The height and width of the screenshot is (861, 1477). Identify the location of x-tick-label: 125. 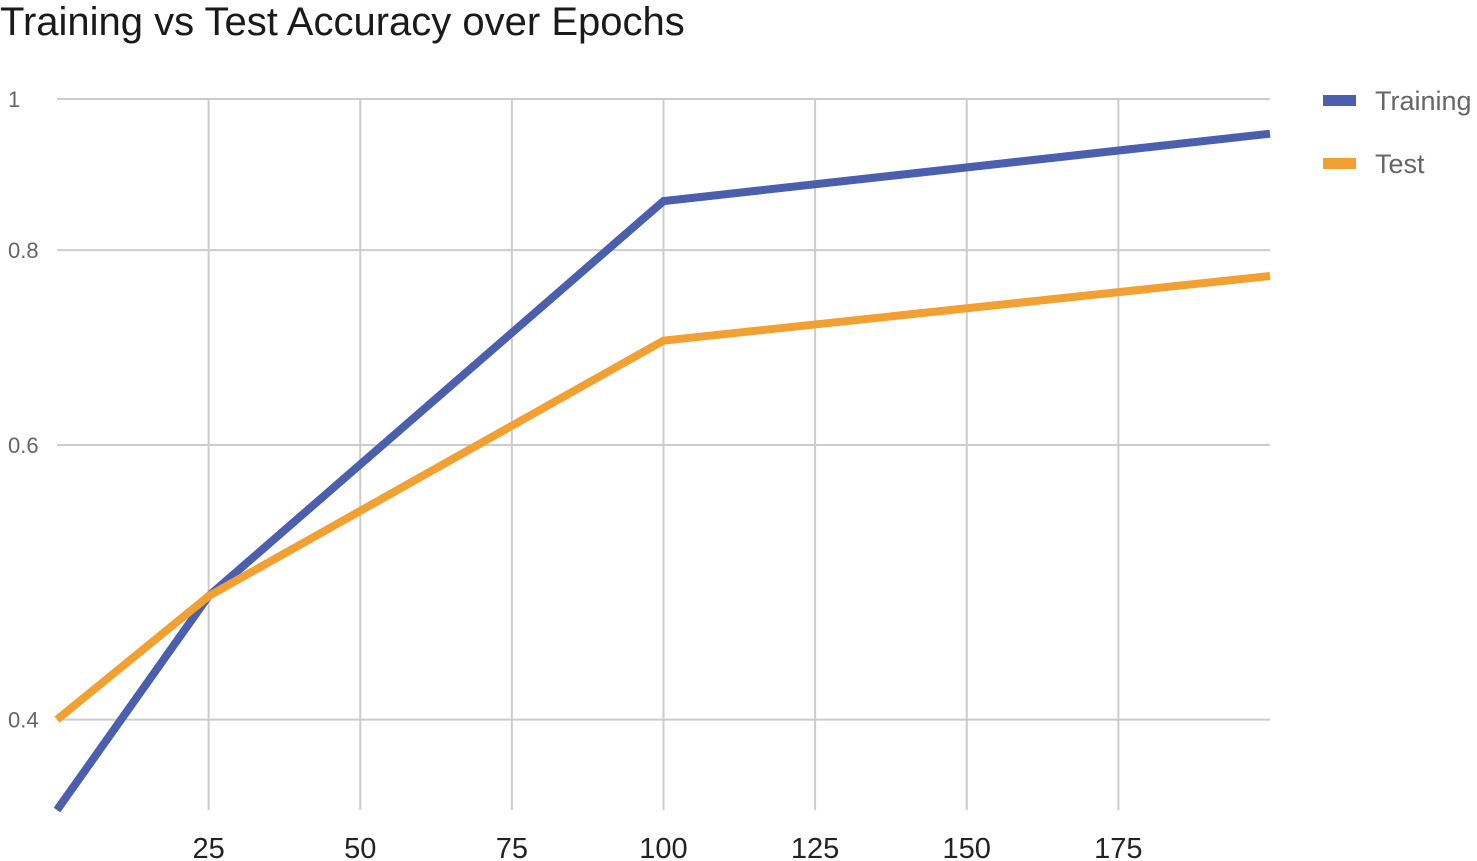
(815, 847).